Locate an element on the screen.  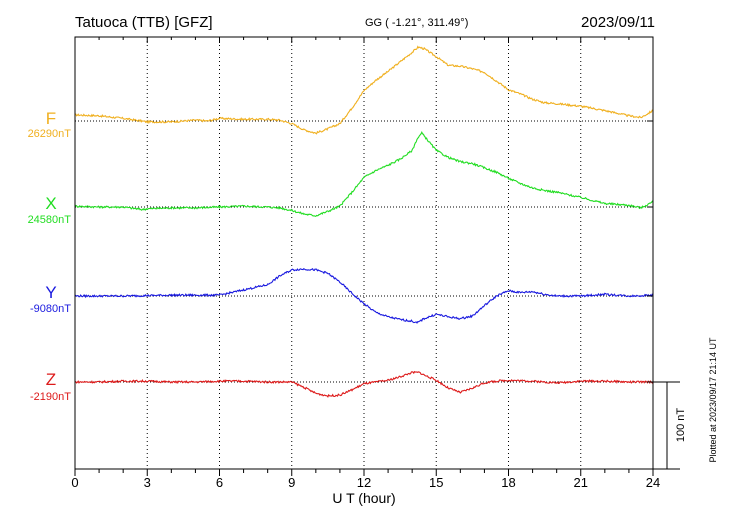
x-tick-label: 9 is located at coordinates (291, 482).